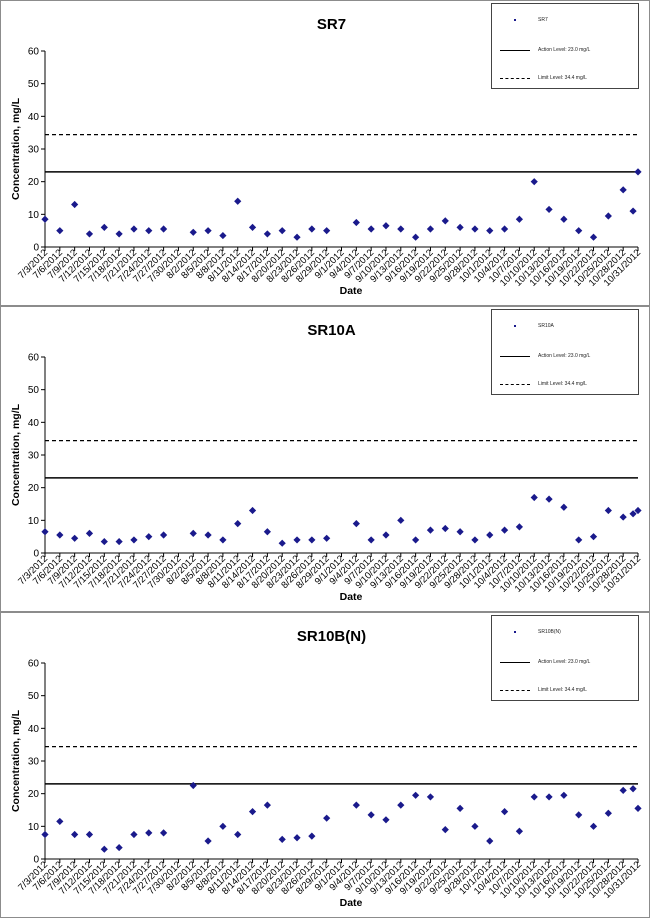 The image size is (651, 919). I want to click on chart-title: SR10B(N), so click(331, 636).